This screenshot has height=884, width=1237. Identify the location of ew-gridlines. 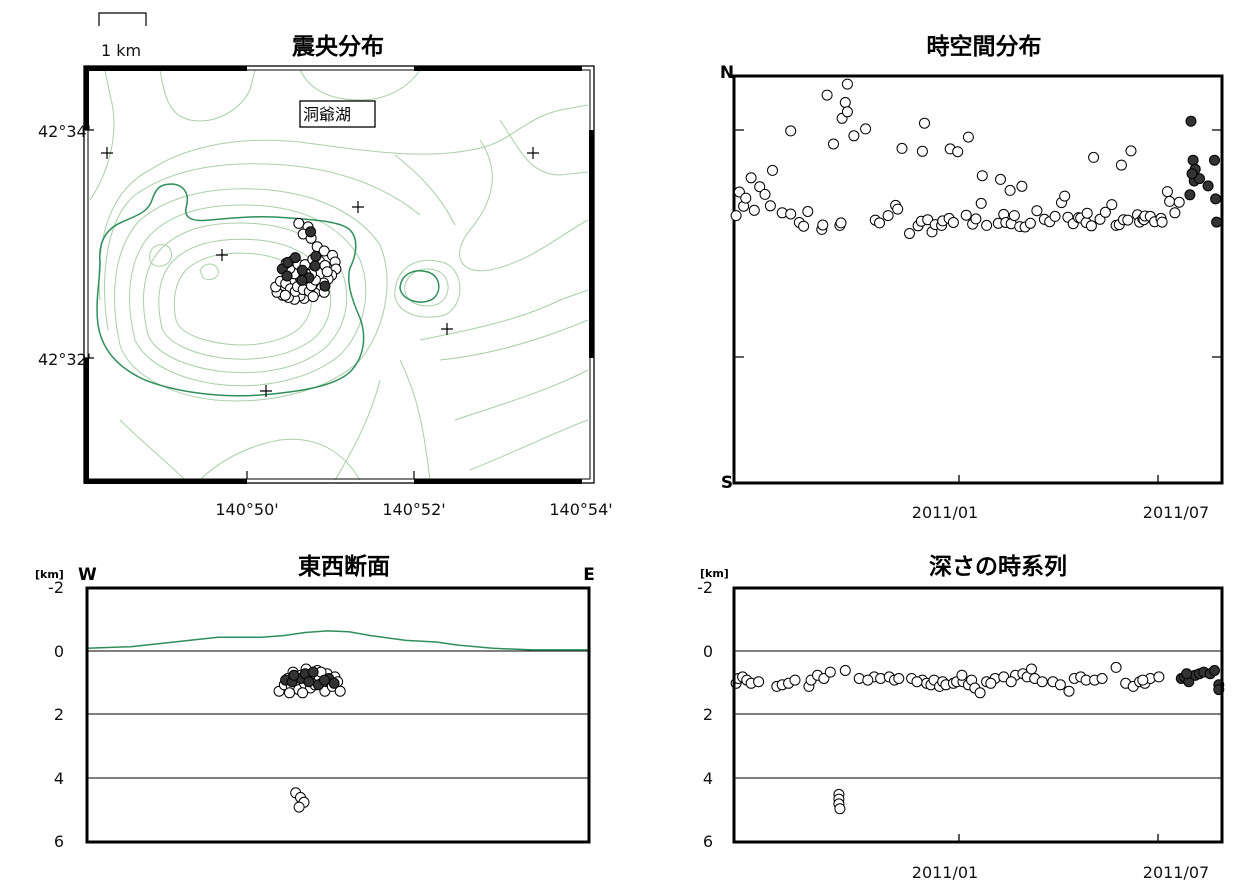
(338, 714).